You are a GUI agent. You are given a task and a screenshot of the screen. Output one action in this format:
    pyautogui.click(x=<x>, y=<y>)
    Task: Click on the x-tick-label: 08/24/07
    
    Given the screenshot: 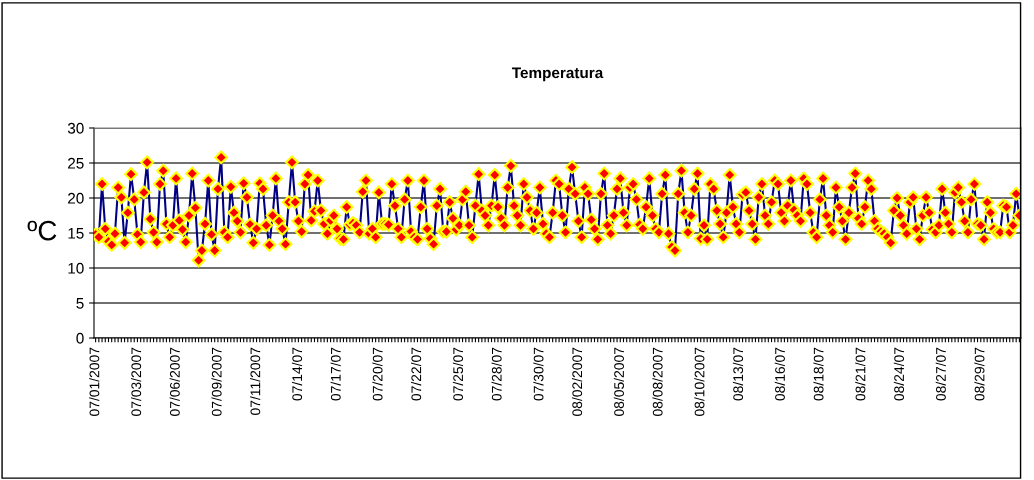 What is the action you would take?
    pyautogui.click(x=899, y=374)
    